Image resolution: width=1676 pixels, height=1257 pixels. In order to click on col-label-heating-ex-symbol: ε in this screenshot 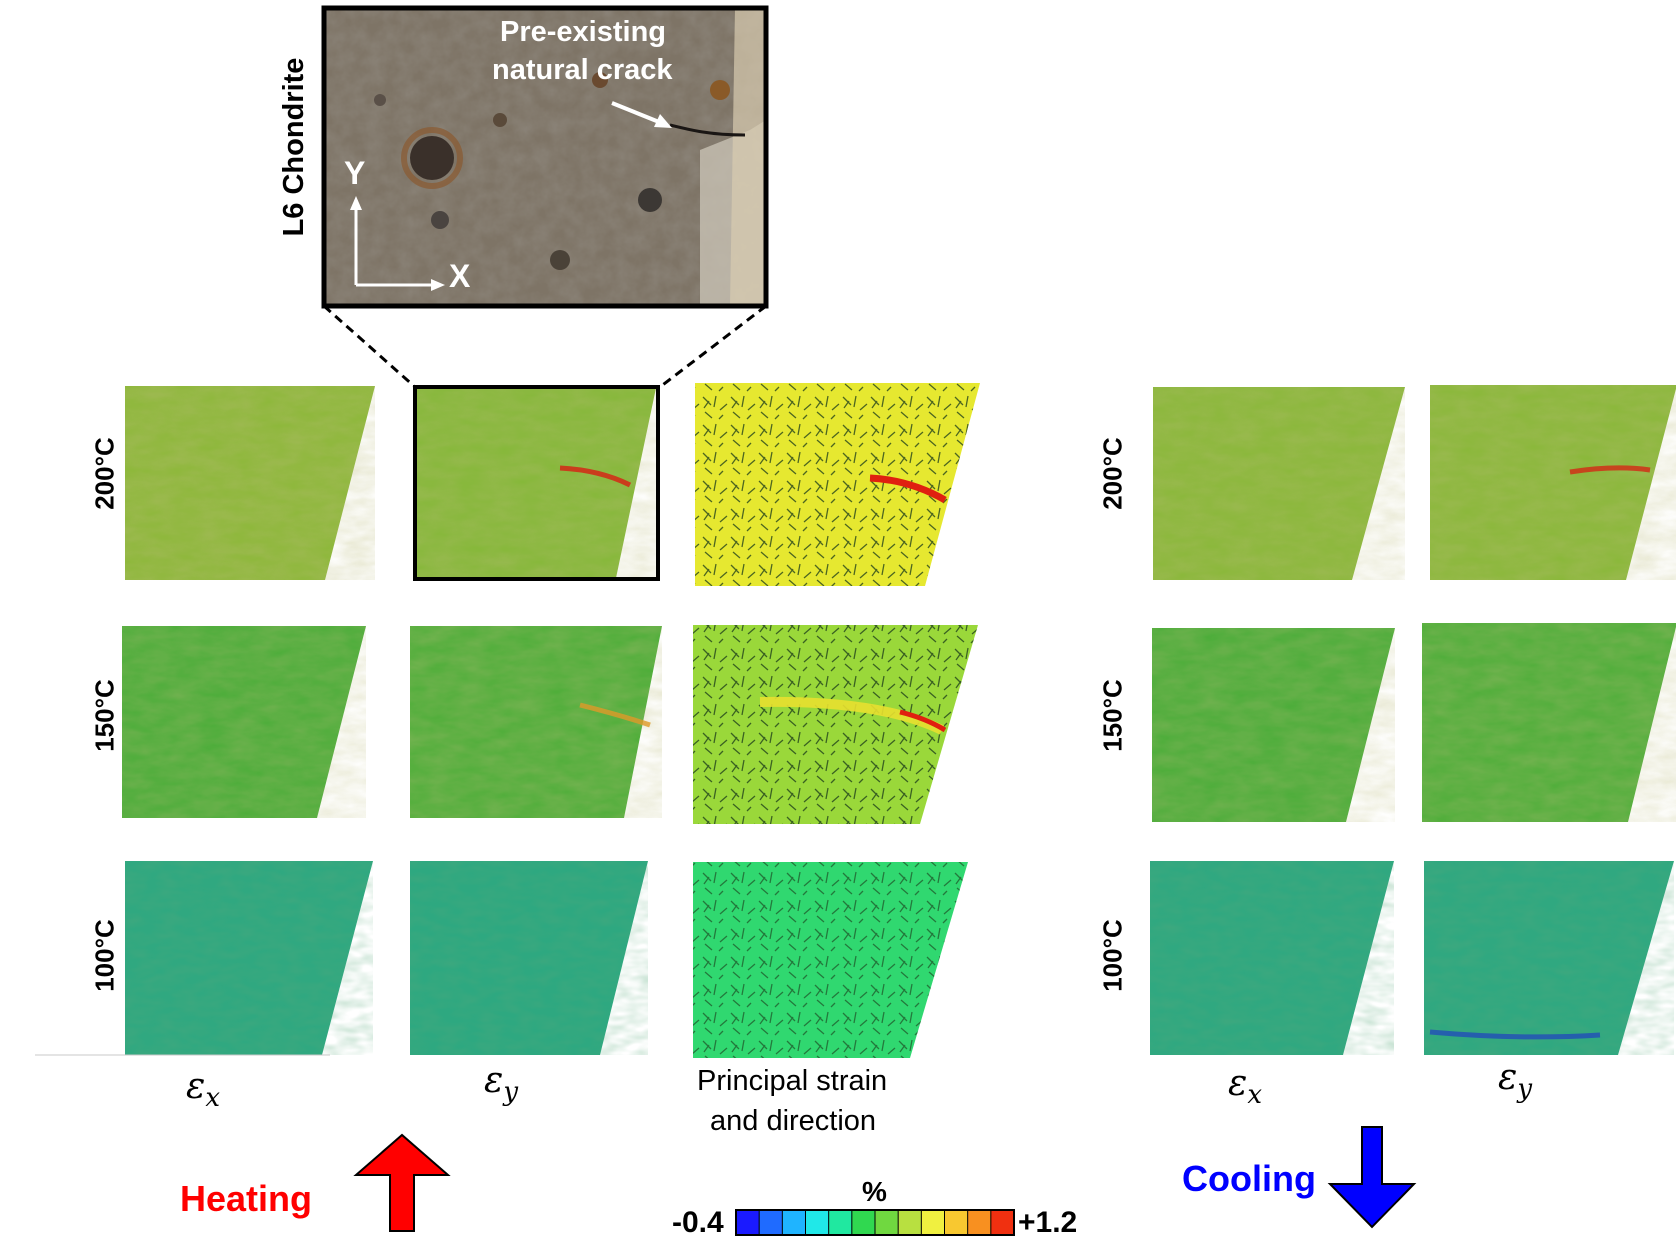, I will do `click(196, 1086)`.